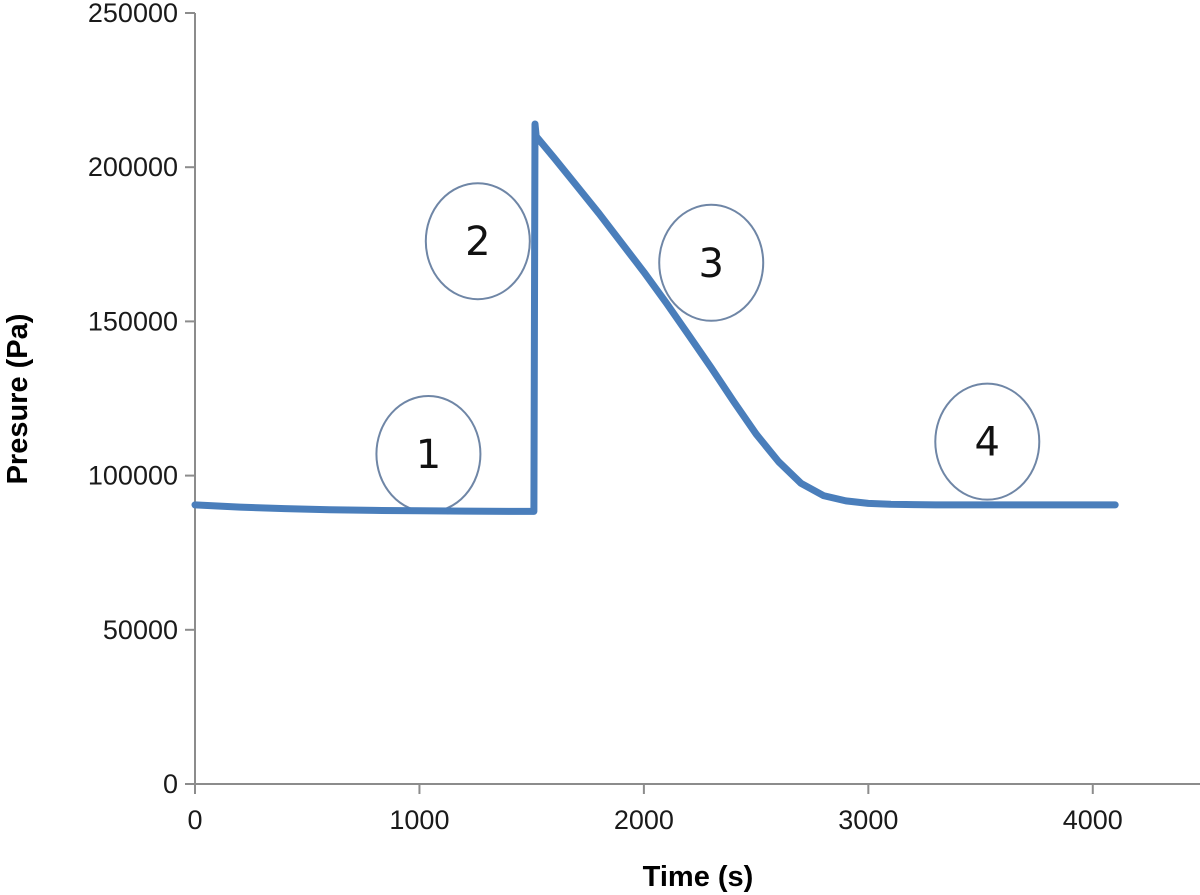 The image size is (1200, 895). Describe the element at coordinates (170, 784) in the screenshot. I see `y-tick-label: 0` at that location.